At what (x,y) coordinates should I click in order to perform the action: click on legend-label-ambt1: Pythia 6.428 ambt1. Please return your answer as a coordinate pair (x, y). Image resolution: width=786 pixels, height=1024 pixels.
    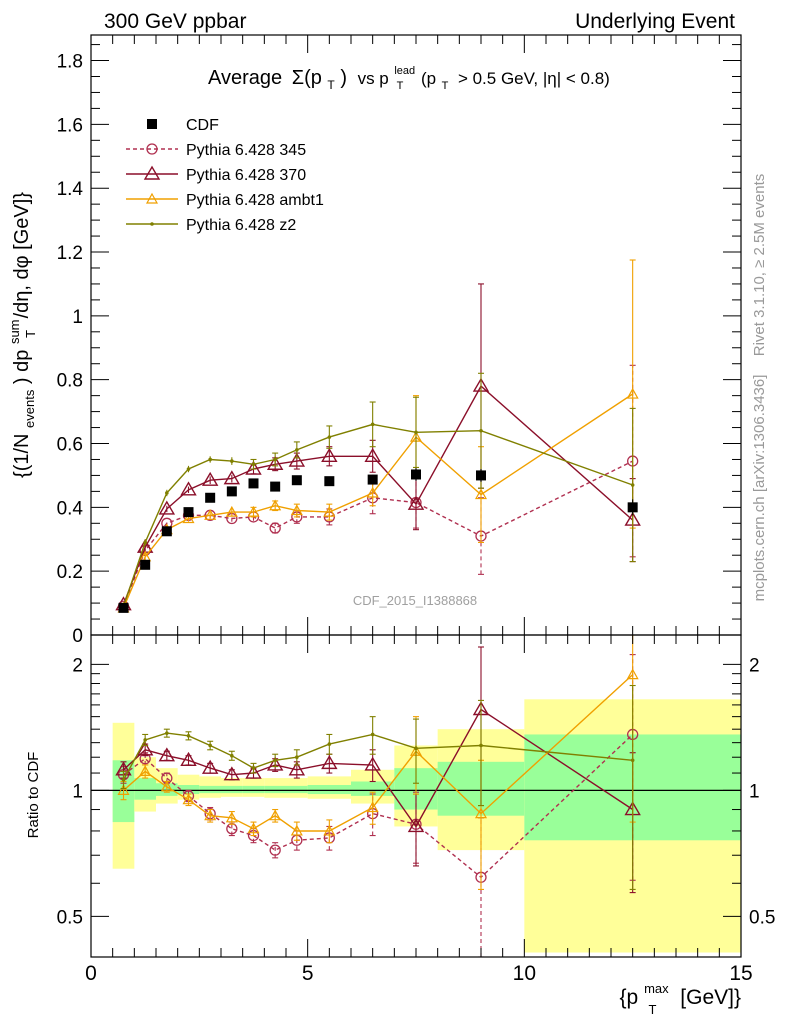
    Looking at the image, I should click on (255, 200).